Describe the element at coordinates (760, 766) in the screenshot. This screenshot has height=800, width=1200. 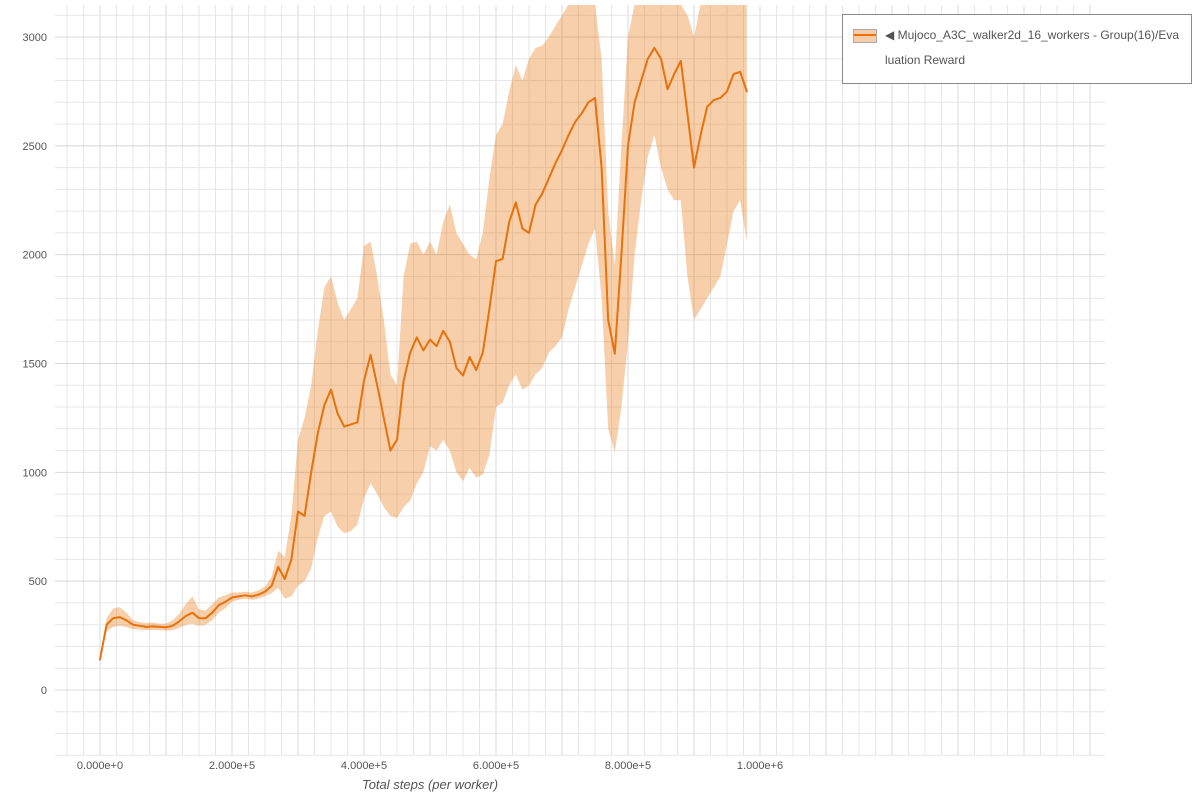
I see `x-tick-label: 1.000e+6` at that location.